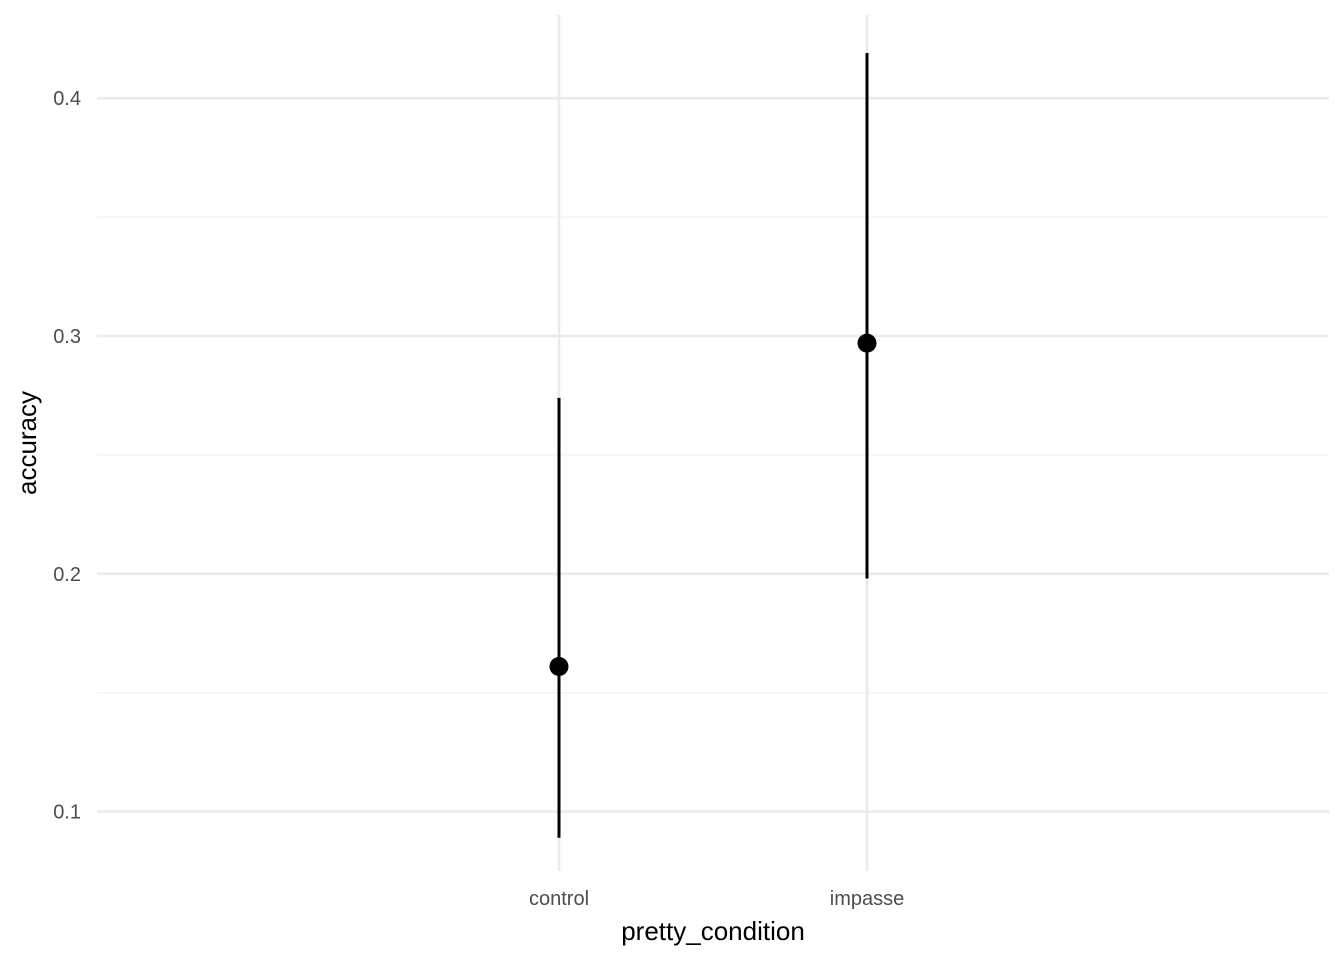 This screenshot has height=960, width=1344. Describe the element at coordinates (67, 99) in the screenshot. I see `y-tick-label: 0.4` at that location.